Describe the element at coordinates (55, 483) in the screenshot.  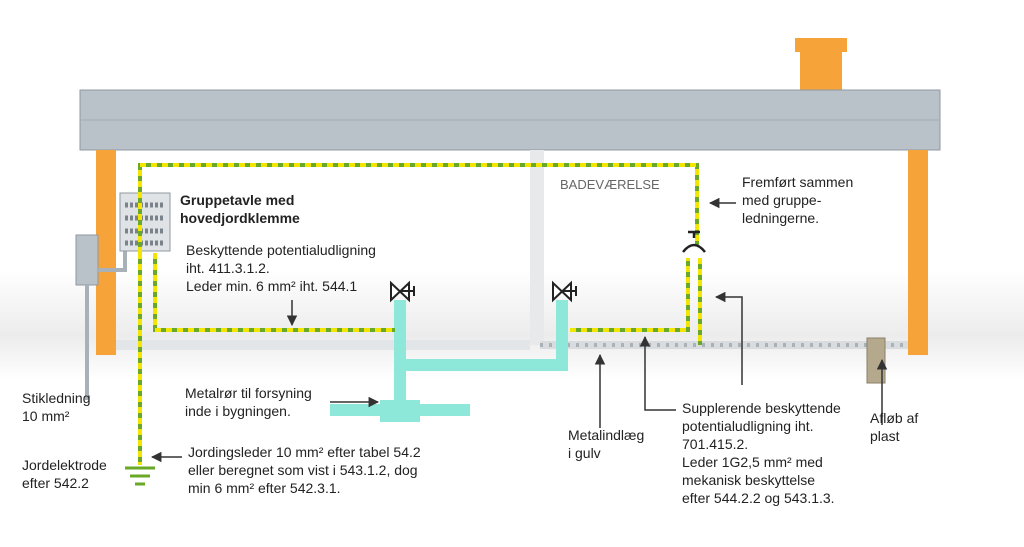
I see `label: efter 542.2` at that location.